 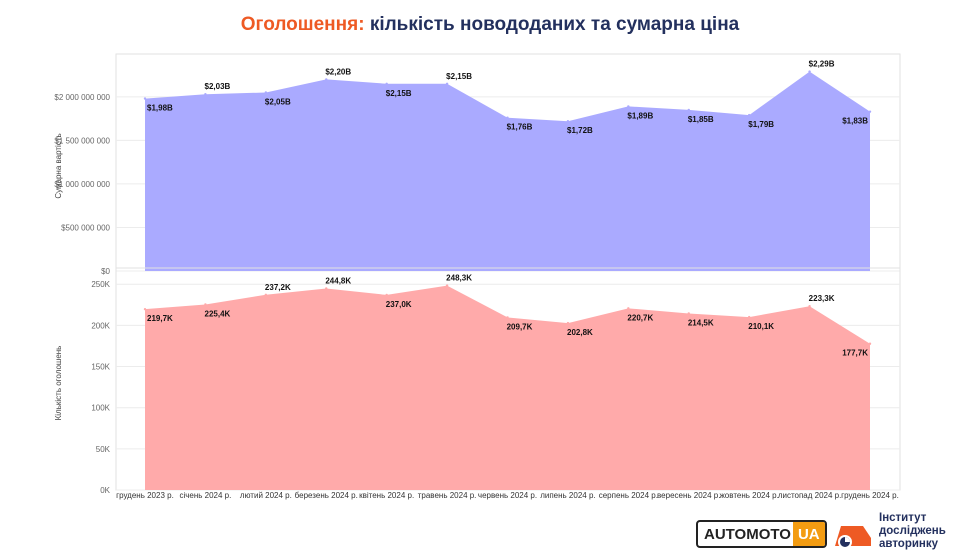 I want to click on top-data-label: $1,85B, so click(x=701, y=119).